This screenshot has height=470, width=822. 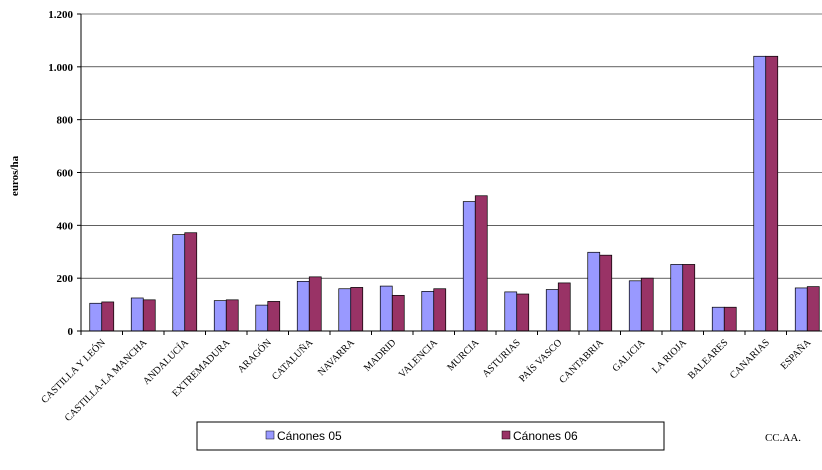 I want to click on x-tick-label: VALENCIA, so click(x=419, y=359).